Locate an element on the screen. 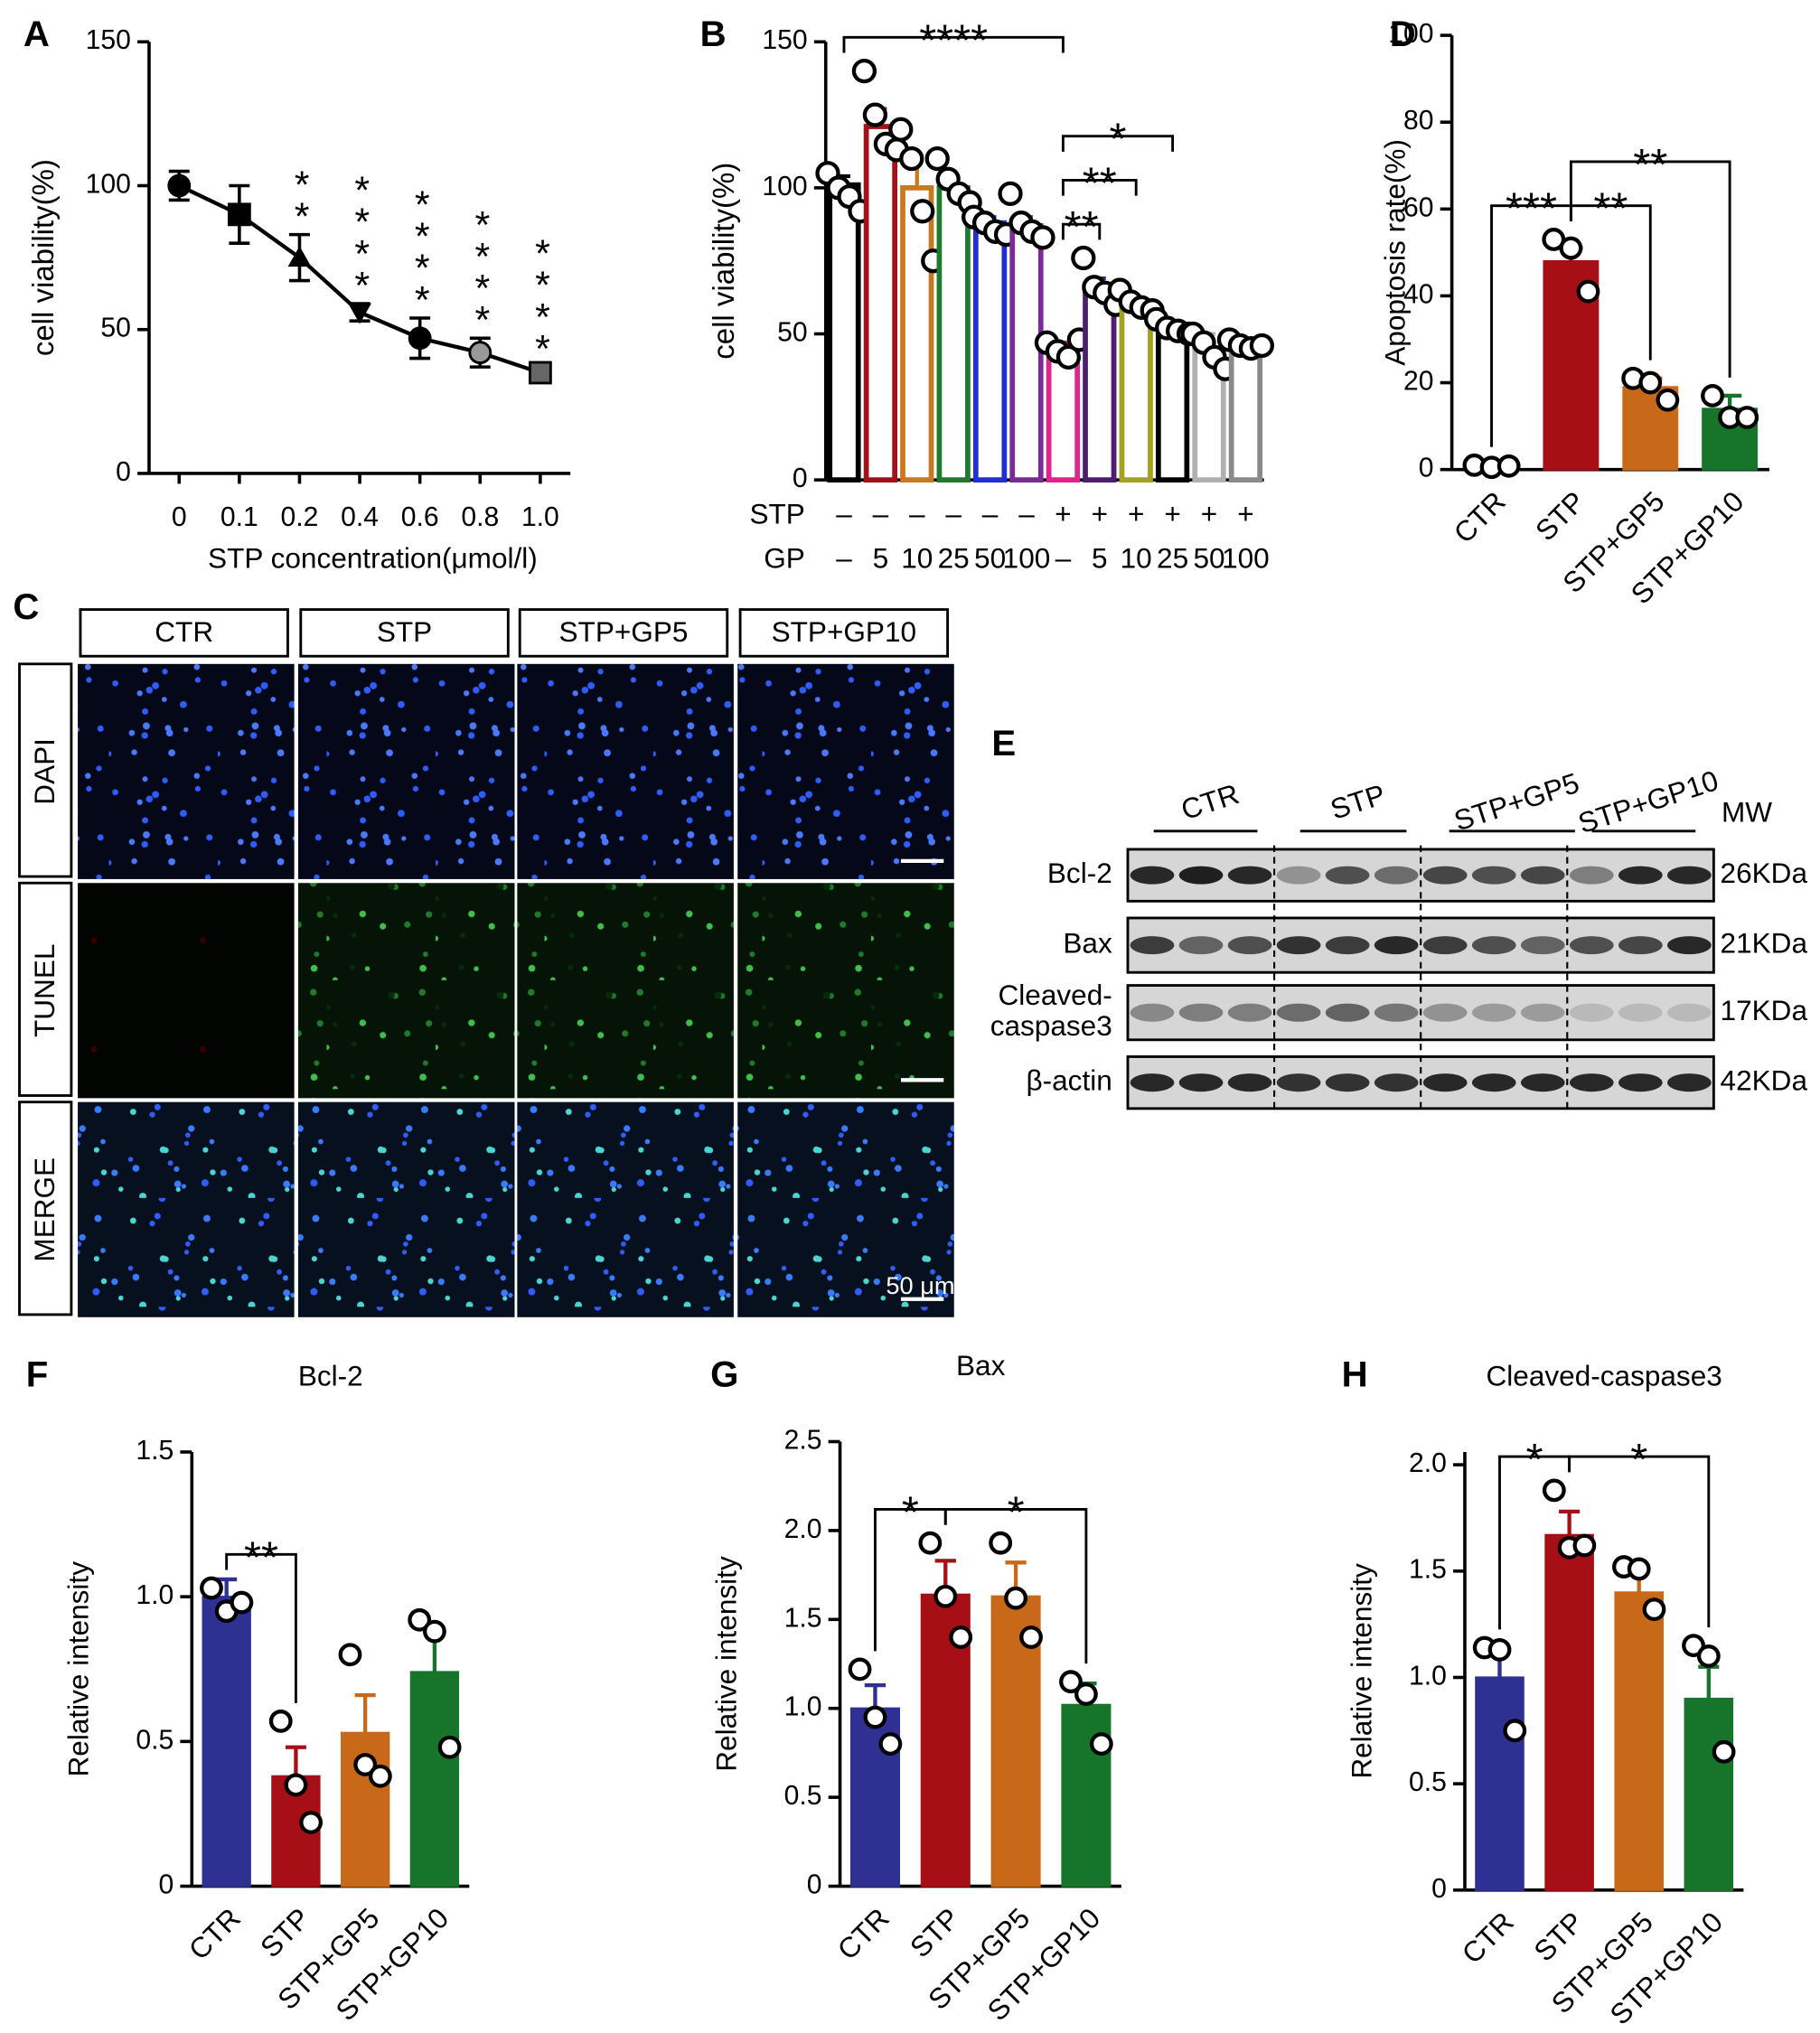 This screenshot has width=1820, height=2033. y-tick-label: 20 is located at coordinates (1418, 381).